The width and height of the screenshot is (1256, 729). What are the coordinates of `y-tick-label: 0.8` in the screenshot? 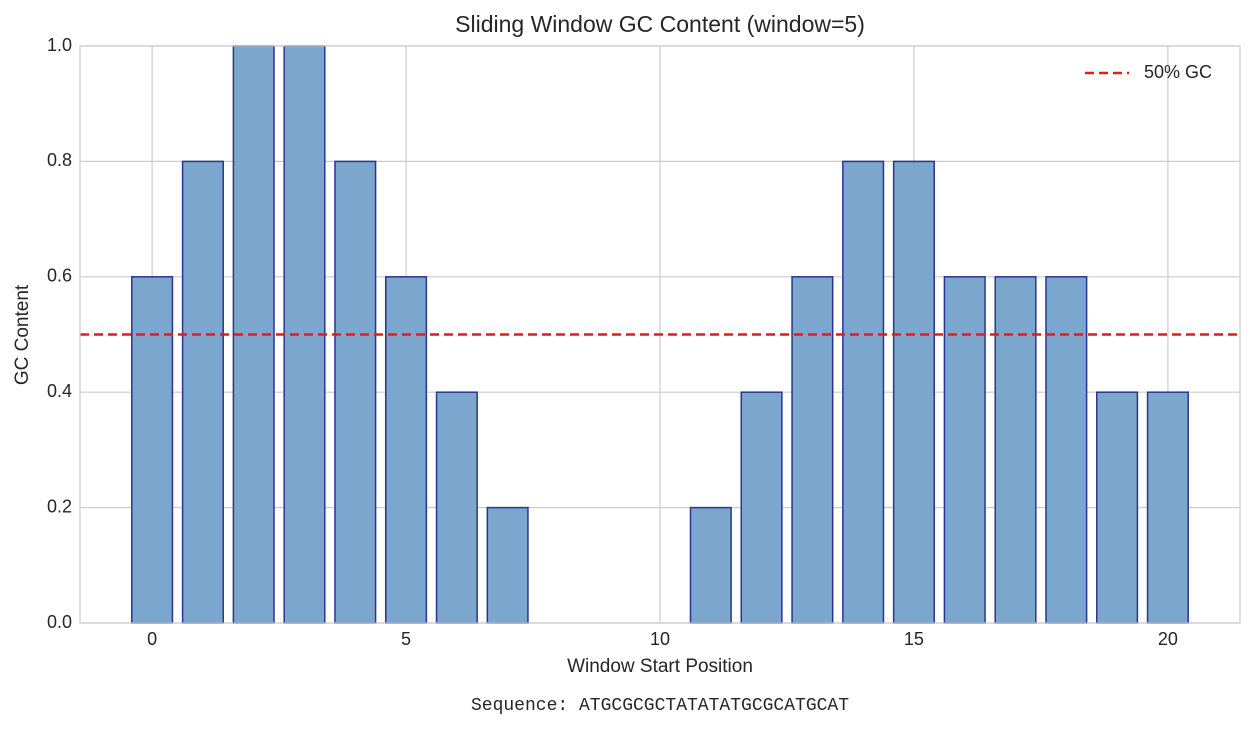 It's located at (59, 160).